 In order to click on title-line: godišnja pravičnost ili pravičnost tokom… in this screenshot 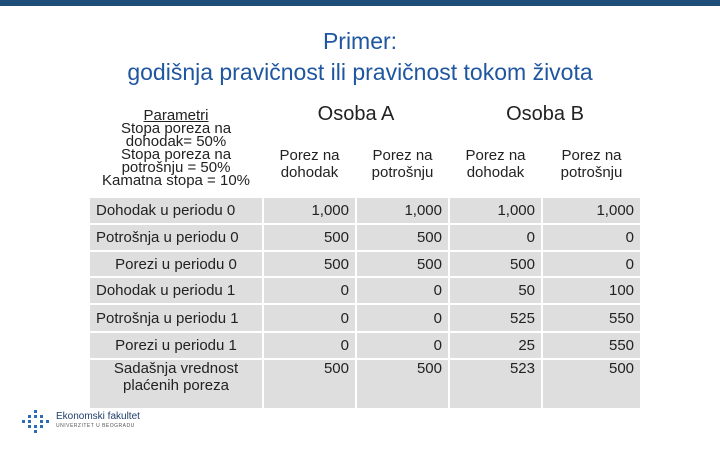, I will do `click(360, 72)`.